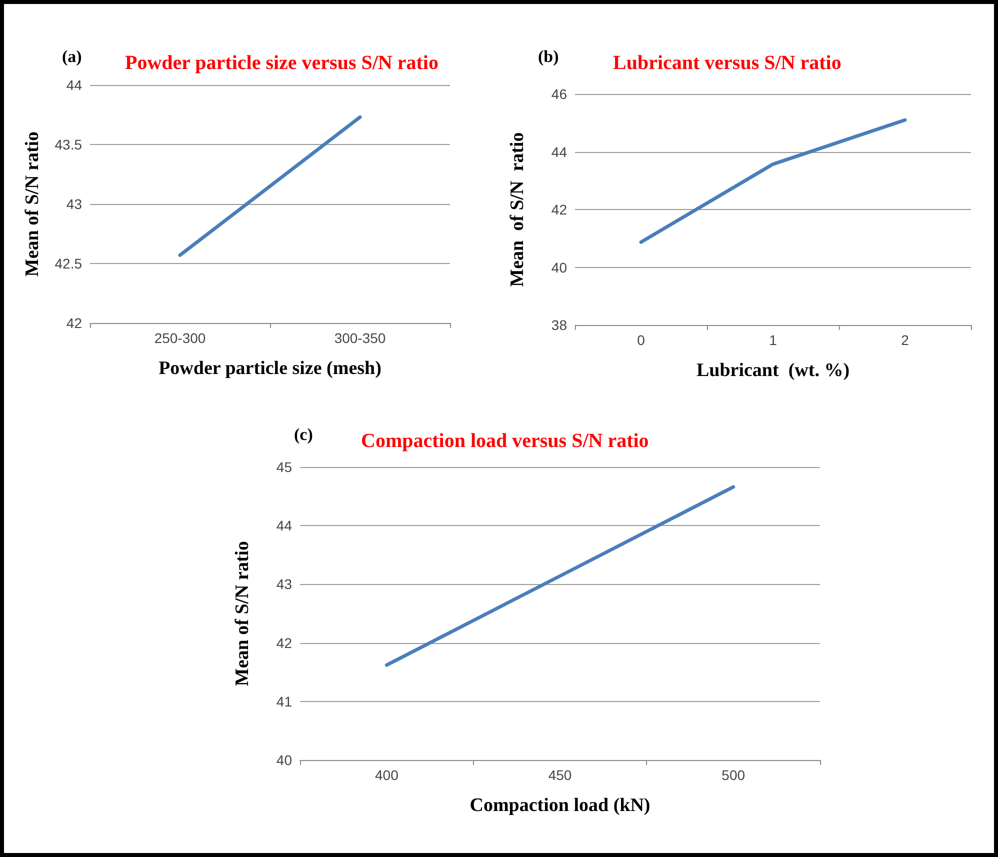  I want to click on text: (b), so click(548, 56).